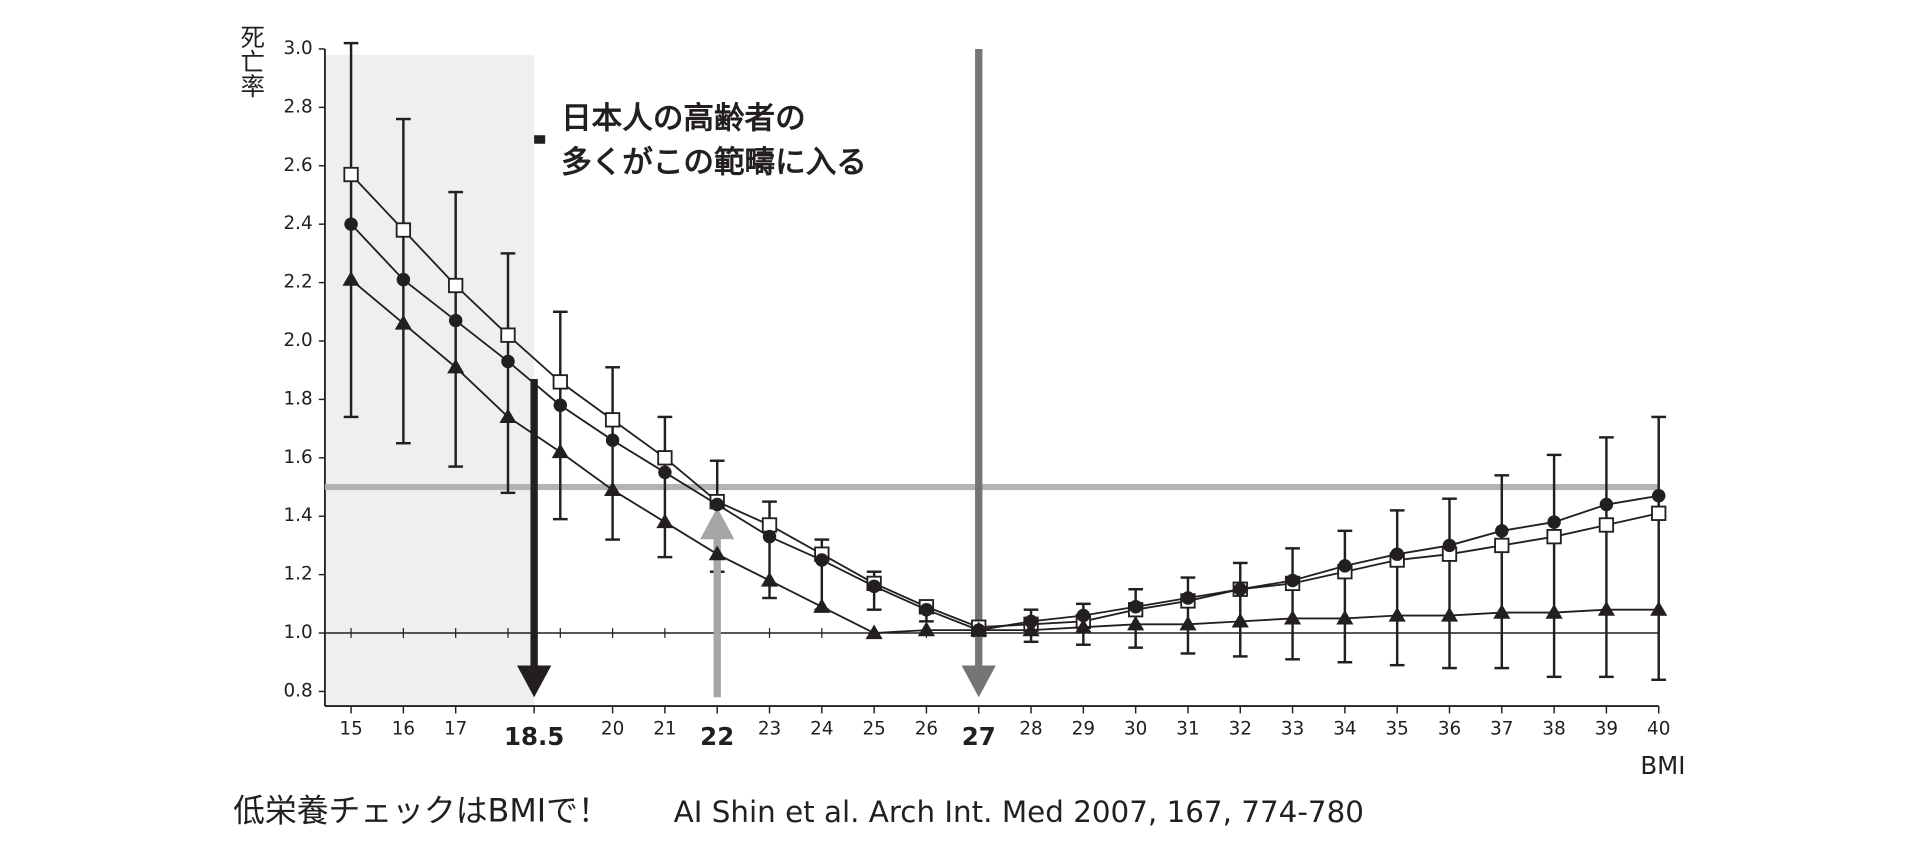 This screenshot has width=1920, height=848. I want to click on x-tick-label: 34, so click(1344, 728).